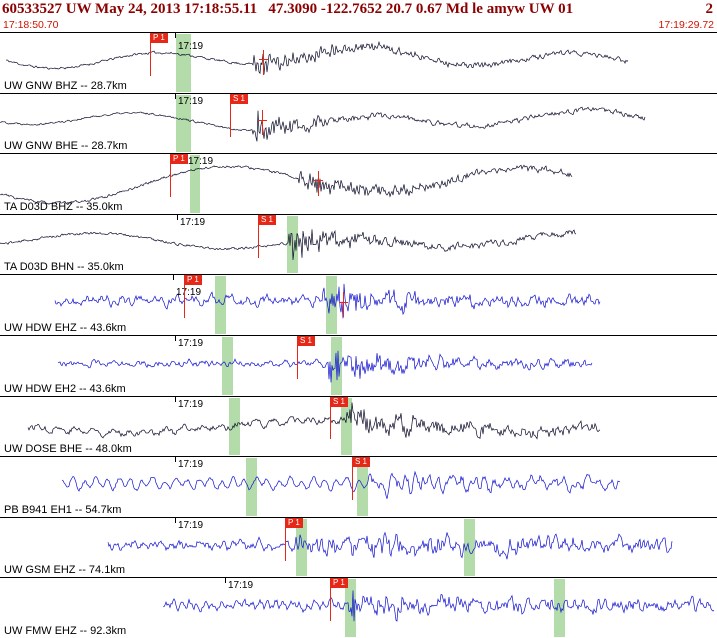  I want to click on trace-label: UW GSM EHZ -- 74.1km, so click(65, 570).